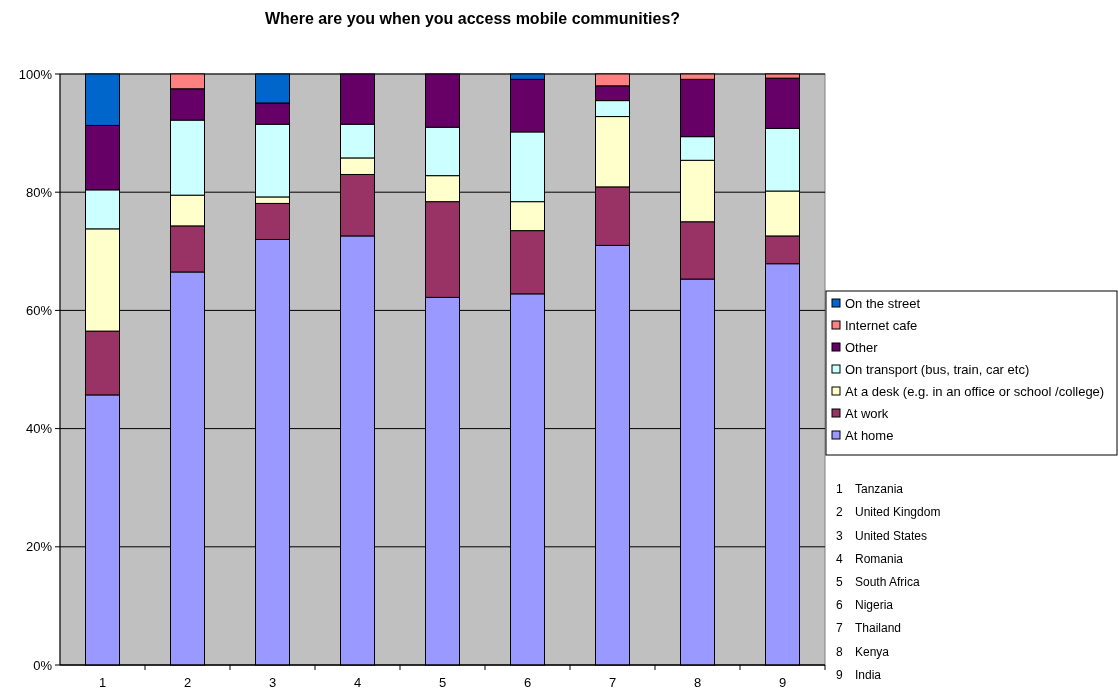  What do you see at coordinates (782, 682) in the screenshot?
I see `x-tick-label: 9` at bounding box center [782, 682].